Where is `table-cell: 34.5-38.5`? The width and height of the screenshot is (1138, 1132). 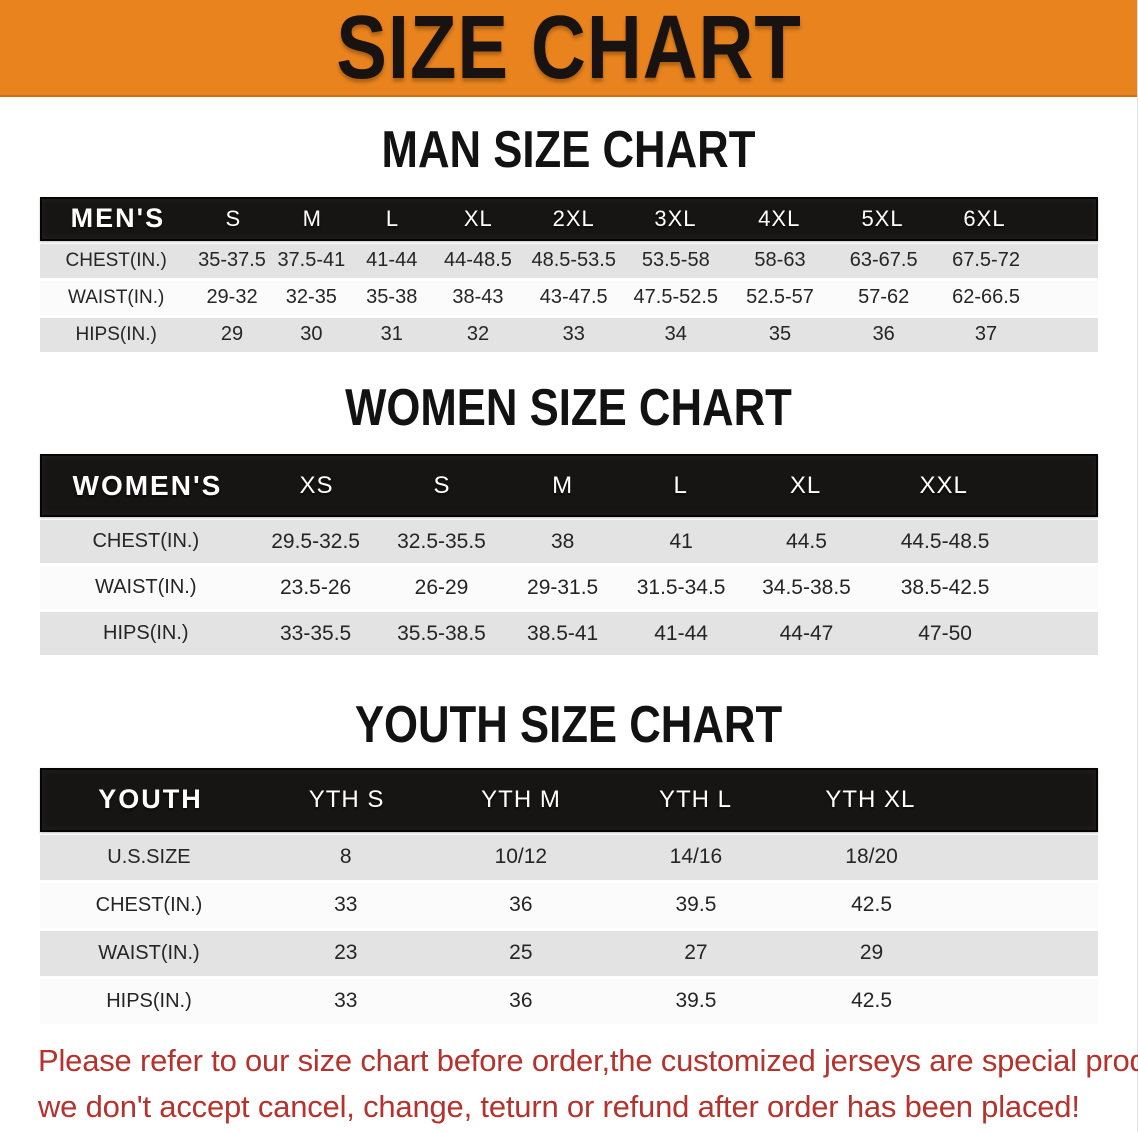
table-cell: 34.5-38.5 is located at coordinates (806, 587).